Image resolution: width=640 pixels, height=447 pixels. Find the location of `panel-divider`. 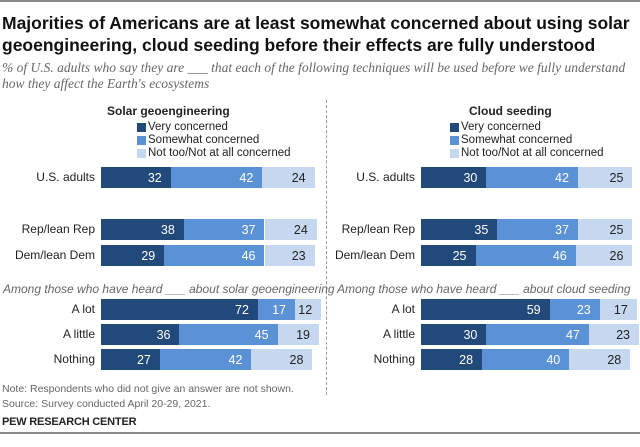

panel-divider is located at coordinates (326, 247).